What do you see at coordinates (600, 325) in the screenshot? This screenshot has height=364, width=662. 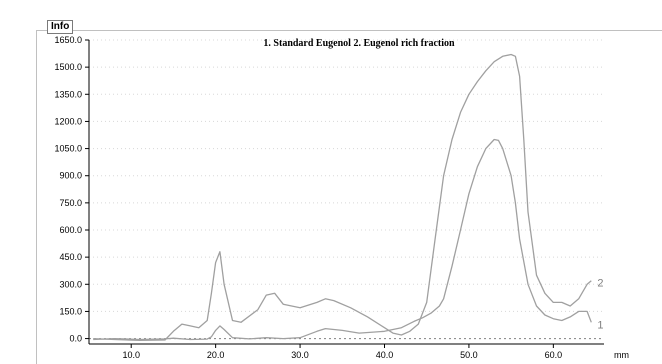 I see `series-end-label-1: 1` at bounding box center [600, 325].